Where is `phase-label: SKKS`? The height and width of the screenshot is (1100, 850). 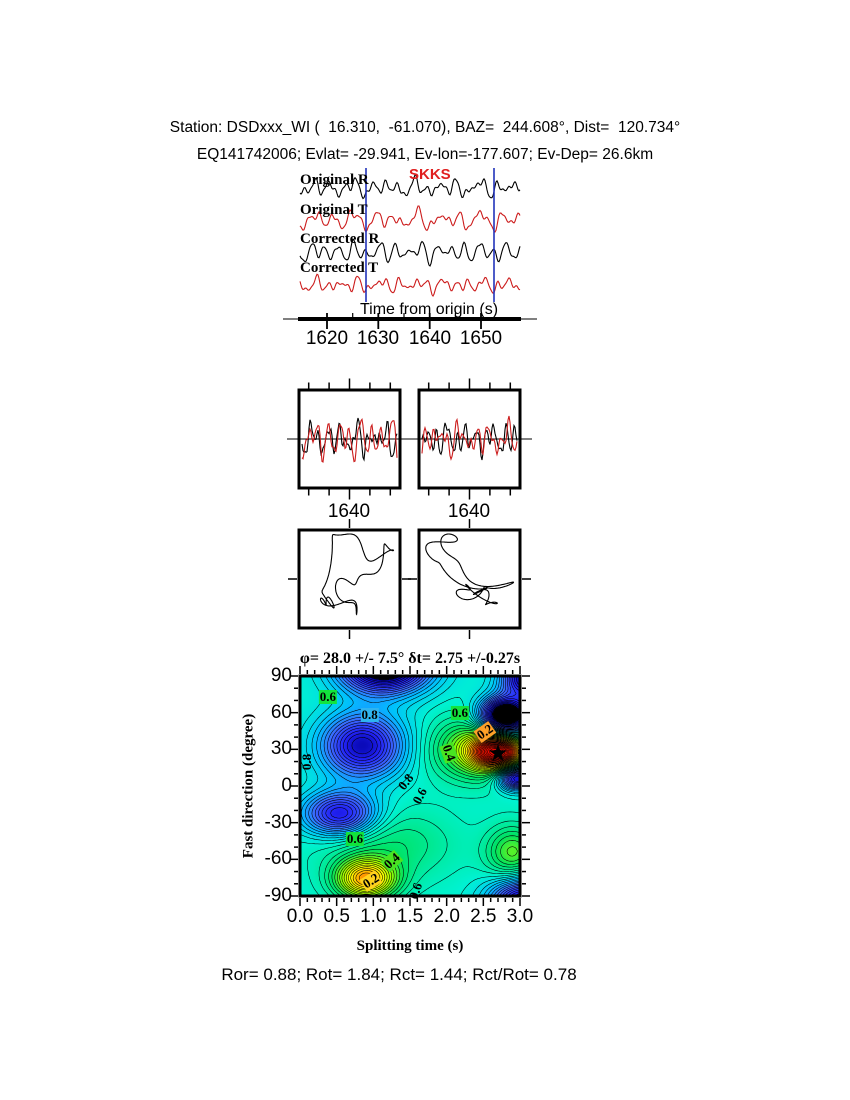
phase-label: SKKS is located at coordinates (430, 174).